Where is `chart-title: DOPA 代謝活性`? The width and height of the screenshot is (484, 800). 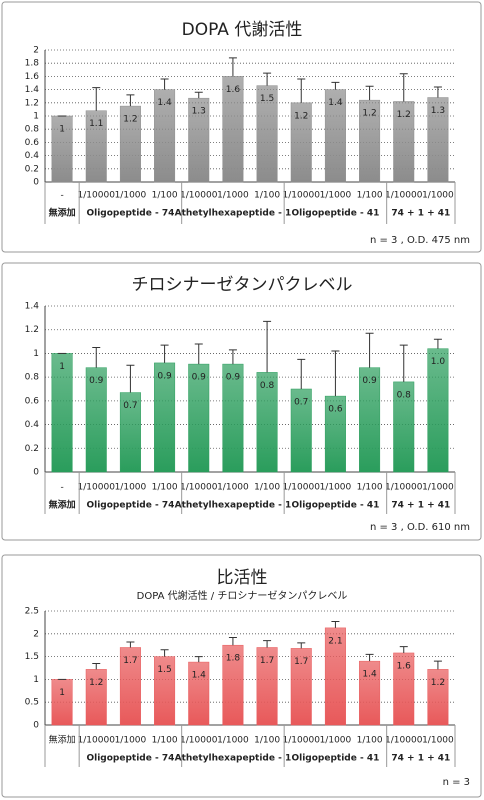
chart-title: DOPA 代謝活性 is located at coordinates (242, 30).